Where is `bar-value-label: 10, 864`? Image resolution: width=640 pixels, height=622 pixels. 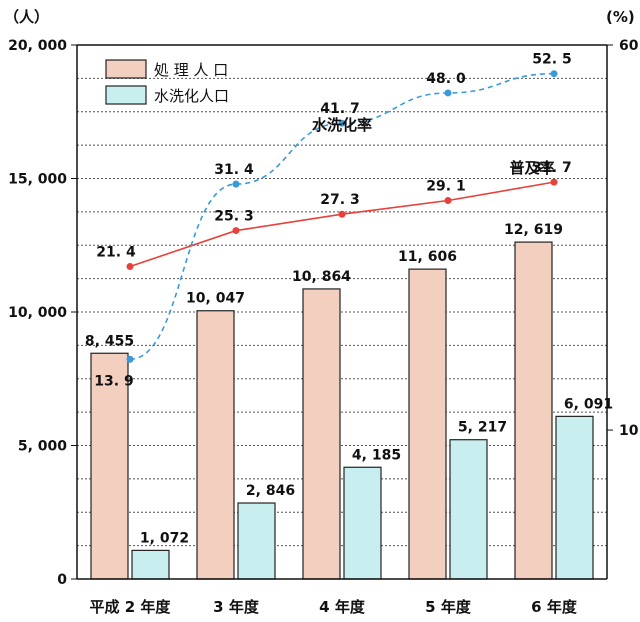
bar-value-label: 10, 864 is located at coordinates (321, 277).